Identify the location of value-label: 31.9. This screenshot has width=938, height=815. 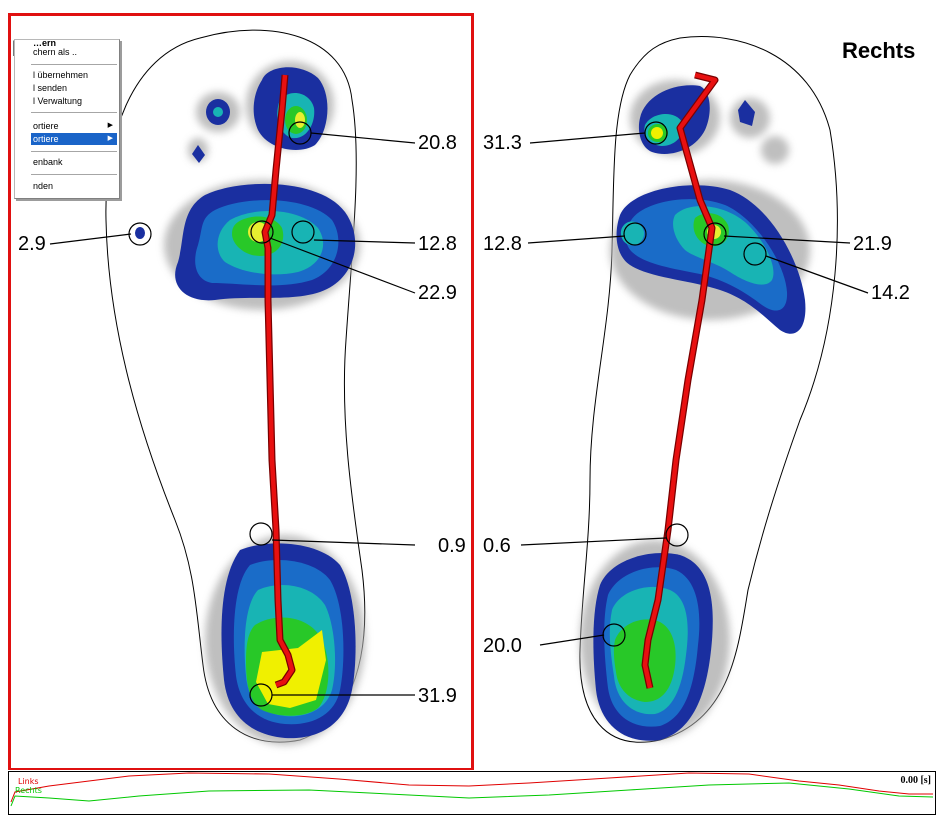
(437, 696).